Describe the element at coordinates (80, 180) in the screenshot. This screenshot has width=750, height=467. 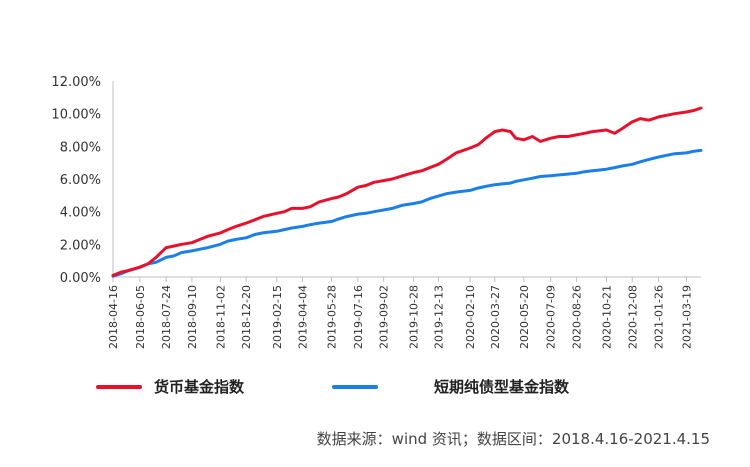
I see `y-tick-label: 6.00%` at that location.